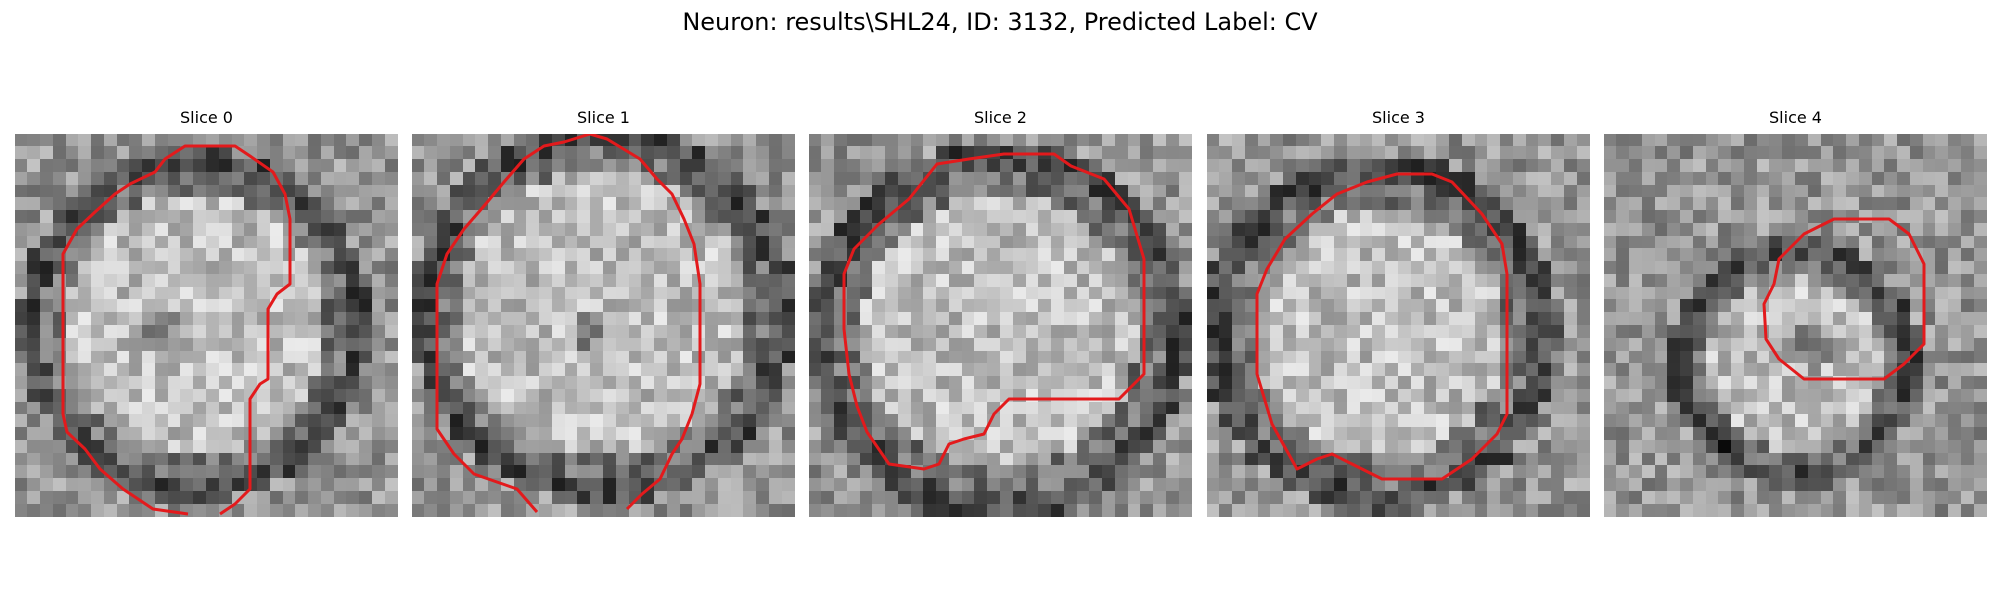  I want to click on slice-title: Slice 2, so click(1000, 117).